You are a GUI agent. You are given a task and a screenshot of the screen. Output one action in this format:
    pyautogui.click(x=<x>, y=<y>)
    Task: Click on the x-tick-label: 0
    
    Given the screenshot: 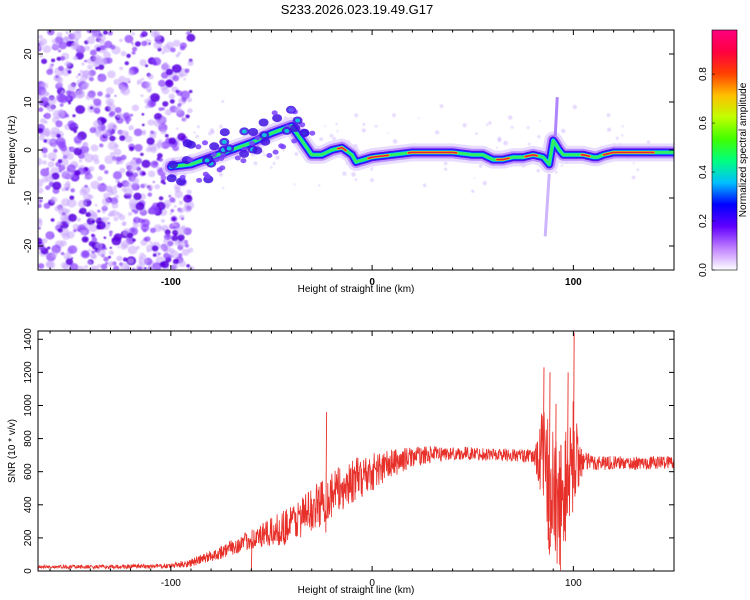 What is the action you would take?
    pyautogui.click(x=372, y=583)
    